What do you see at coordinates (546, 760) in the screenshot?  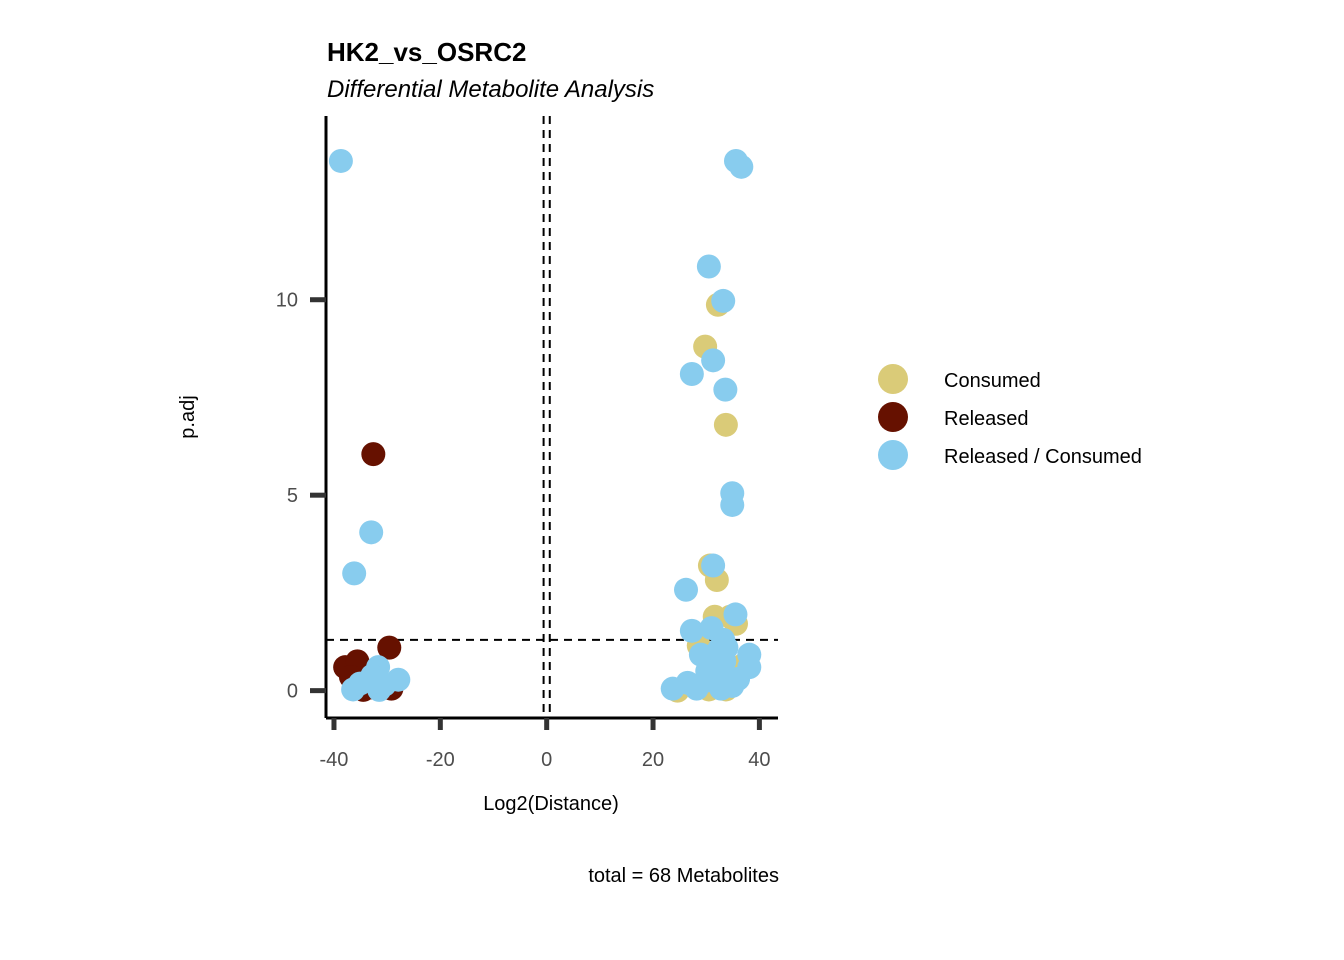 I see `x-tick-label: 0` at bounding box center [546, 760].